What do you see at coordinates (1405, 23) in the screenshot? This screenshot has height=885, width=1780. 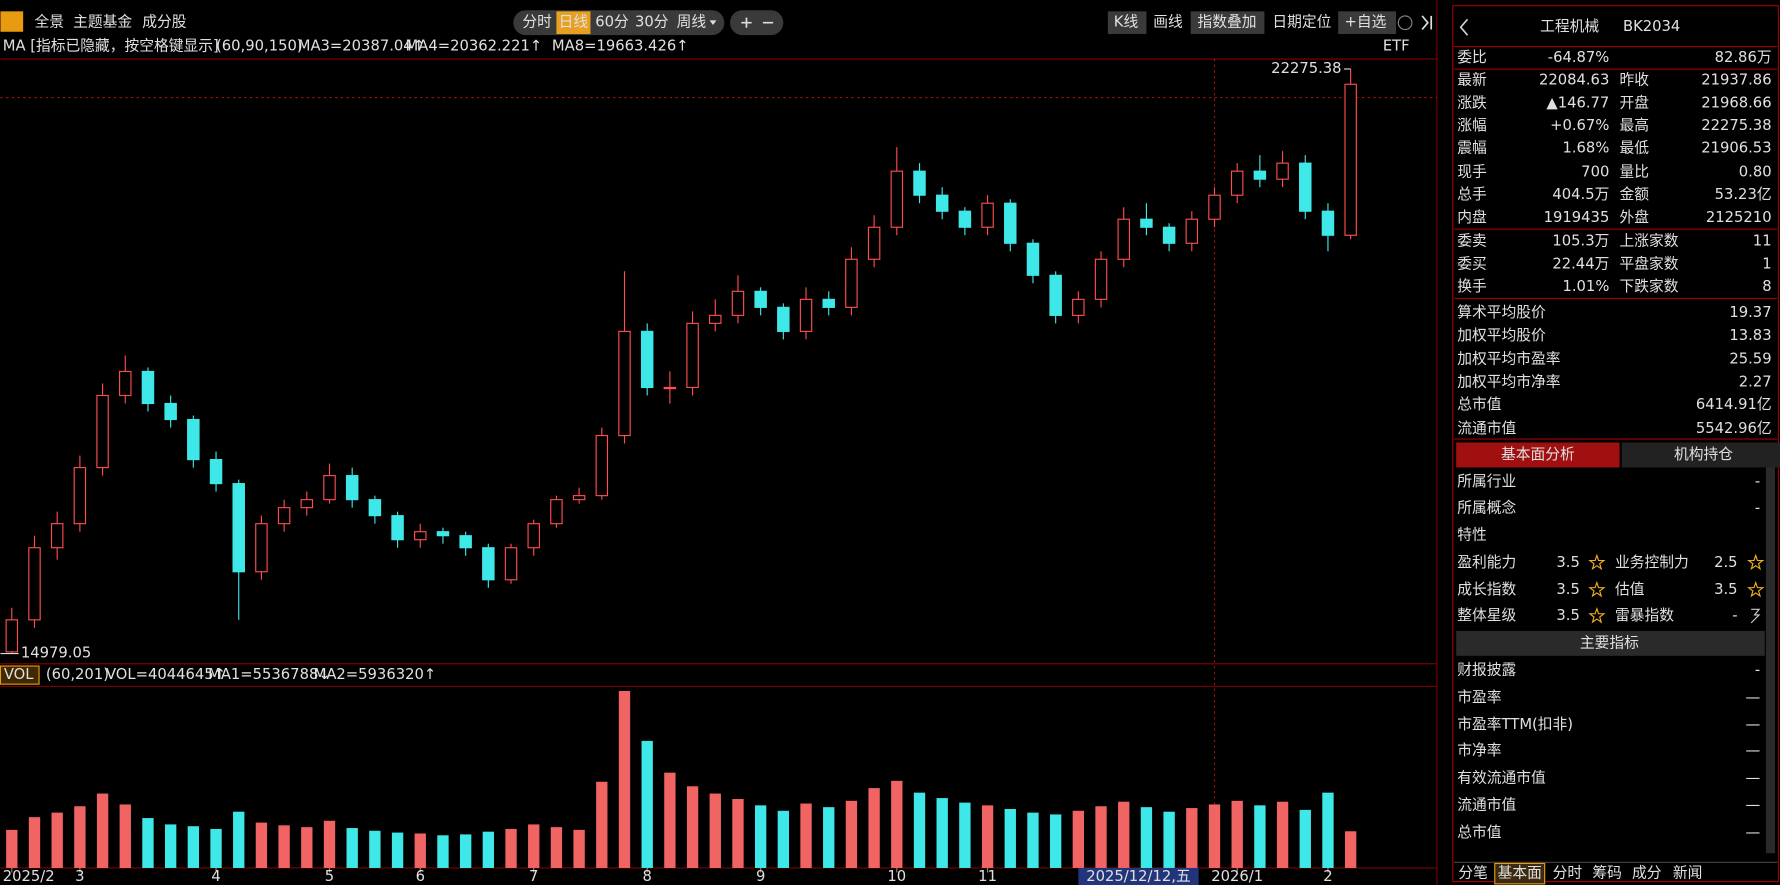 I see `help-icon` at bounding box center [1405, 23].